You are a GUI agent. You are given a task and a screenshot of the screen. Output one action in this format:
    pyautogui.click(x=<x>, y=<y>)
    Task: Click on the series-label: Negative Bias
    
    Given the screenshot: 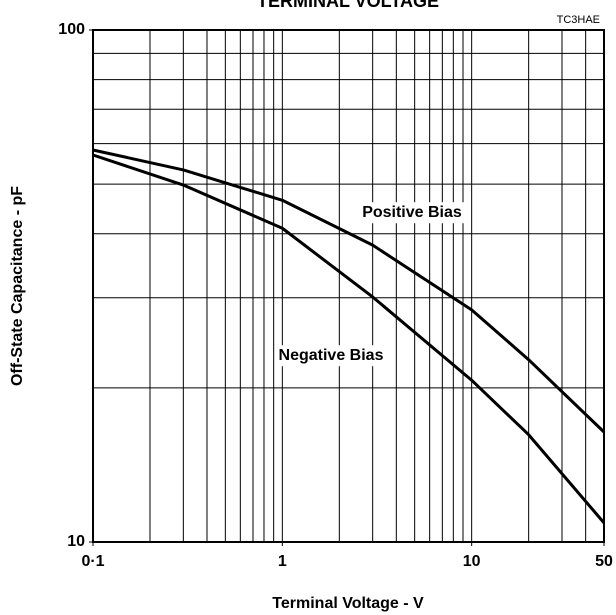 What is the action you would take?
    pyautogui.click(x=331, y=355)
    